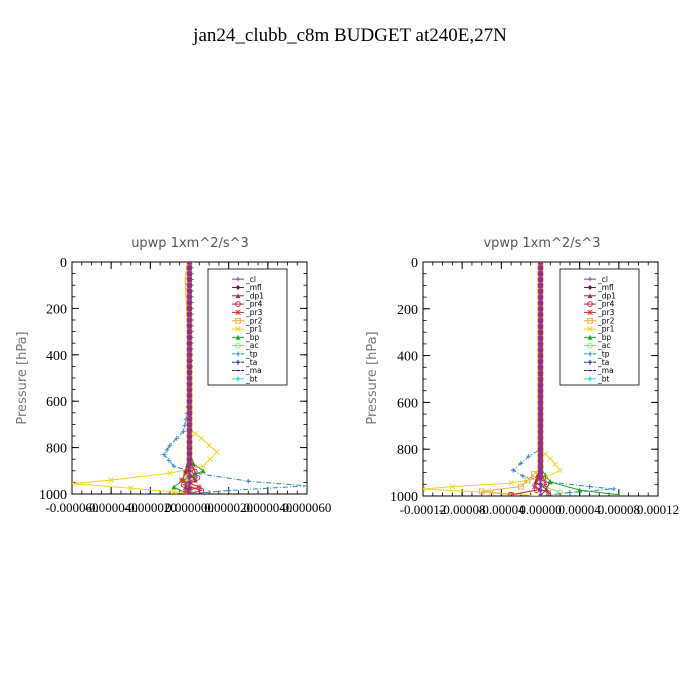 This screenshot has width=700, height=700. I want to click on legend-label-pr2: _pr2, so click(606, 320).